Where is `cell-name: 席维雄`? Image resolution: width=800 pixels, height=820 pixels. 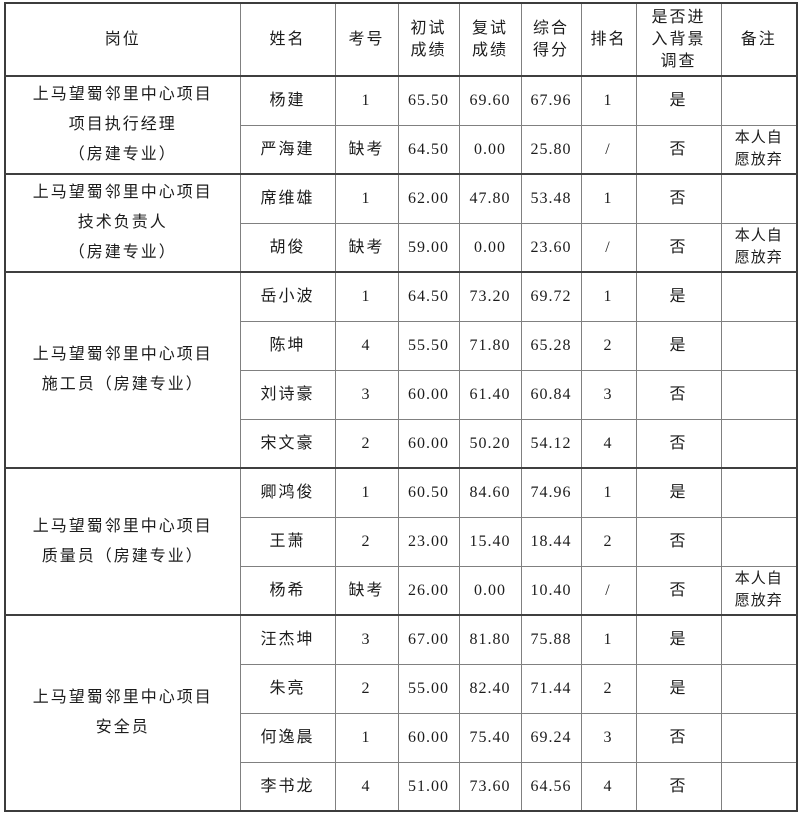 cell-name: 席维雄 is located at coordinates (287, 198).